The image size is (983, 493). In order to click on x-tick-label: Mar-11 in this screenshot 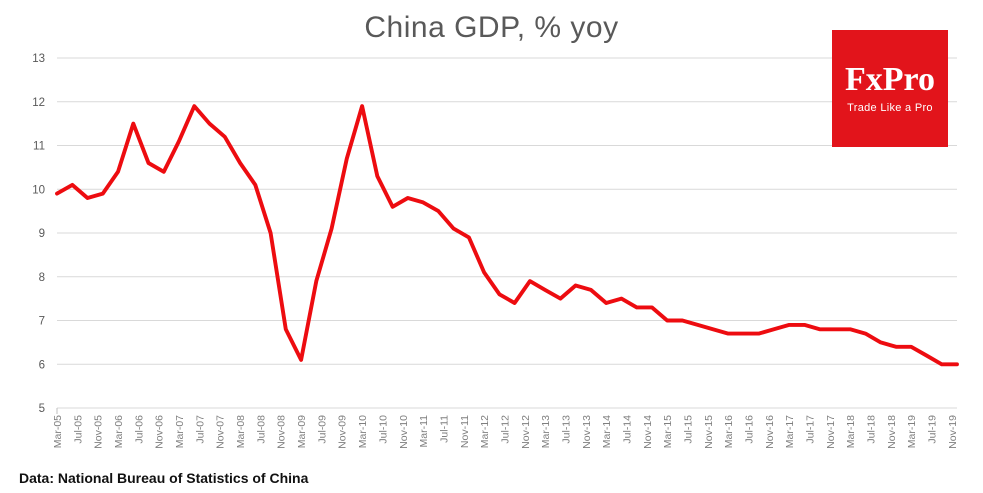, I will do `click(424, 431)`.